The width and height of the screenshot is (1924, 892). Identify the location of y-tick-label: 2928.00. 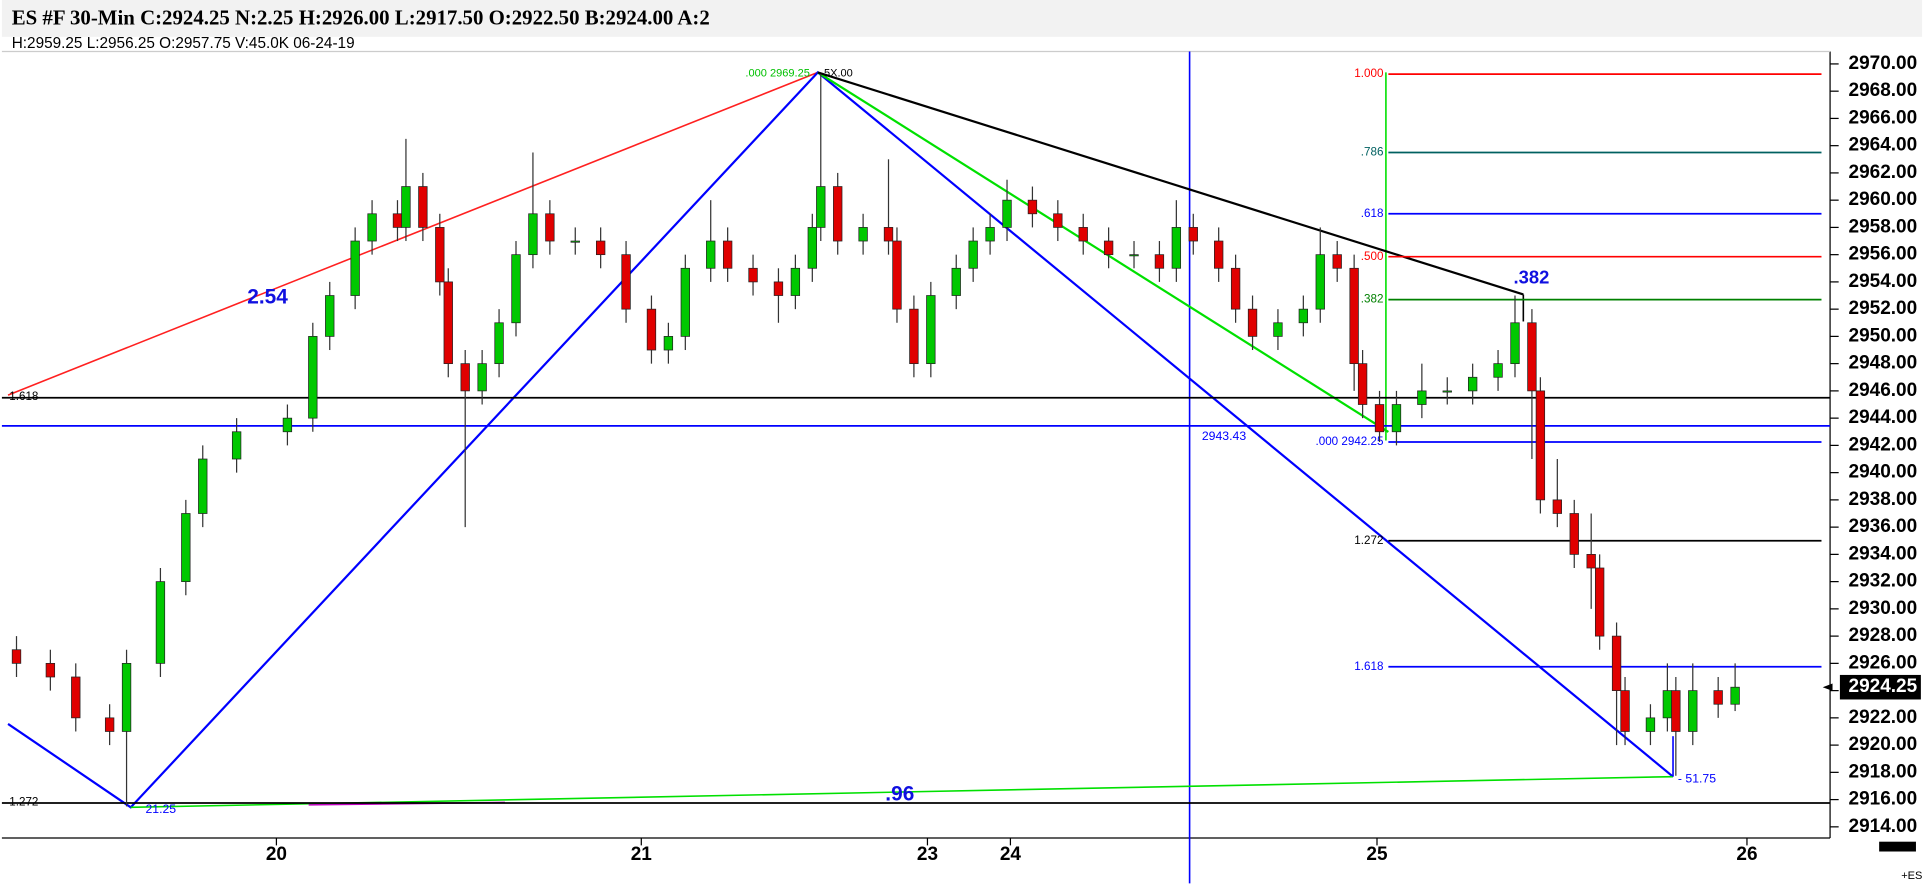
(1883, 635).